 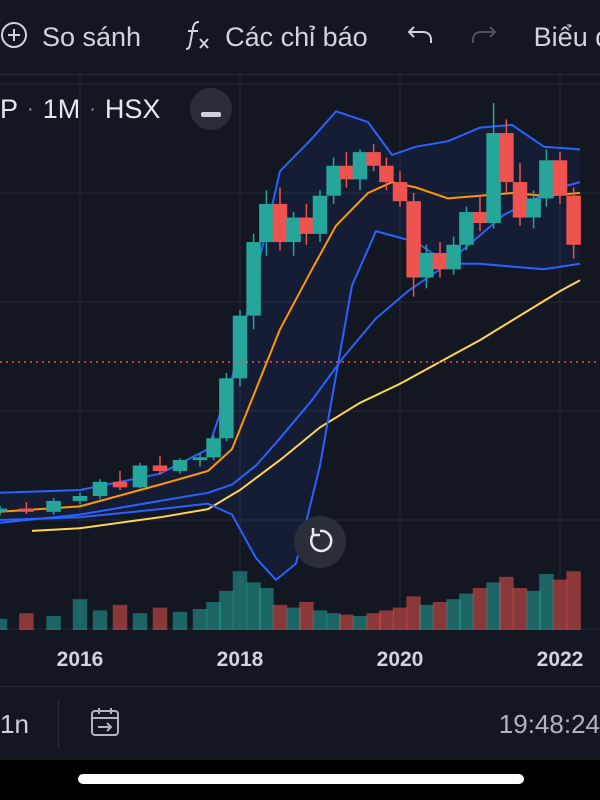 What do you see at coordinates (116, 109) in the screenshot?
I see `symbol-legend: P · 1M · HSX` at bounding box center [116, 109].